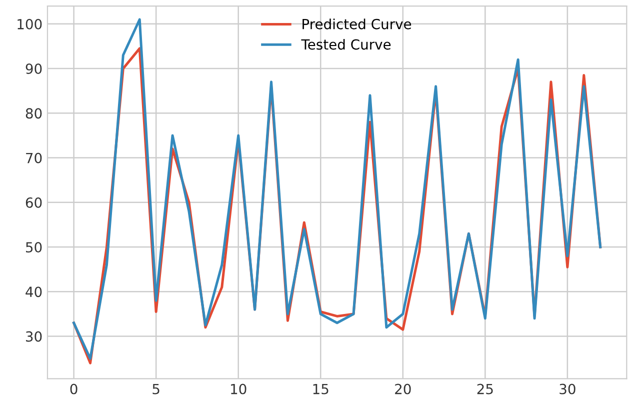  I want to click on x-tick-label: 30, so click(568, 389).